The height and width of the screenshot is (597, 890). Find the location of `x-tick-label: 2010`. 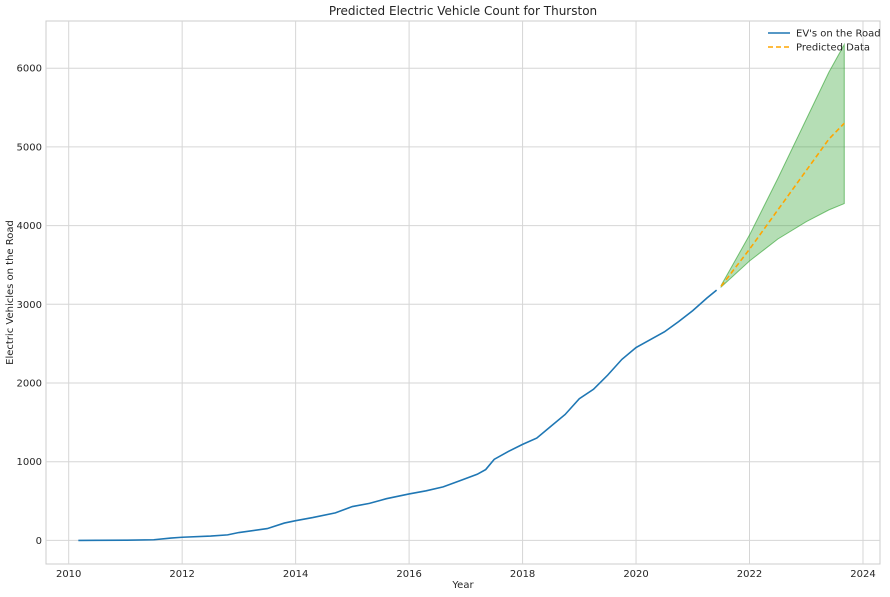

x-tick-label: 2010 is located at coordinates (68, 574).